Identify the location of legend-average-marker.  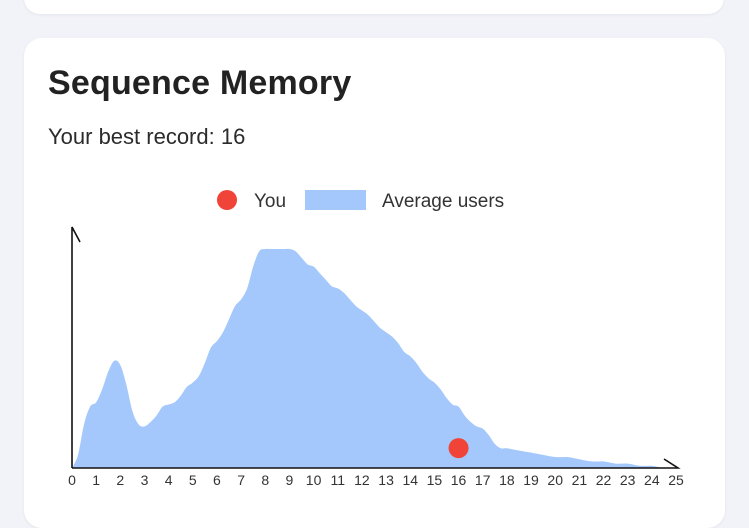
(335, 200).